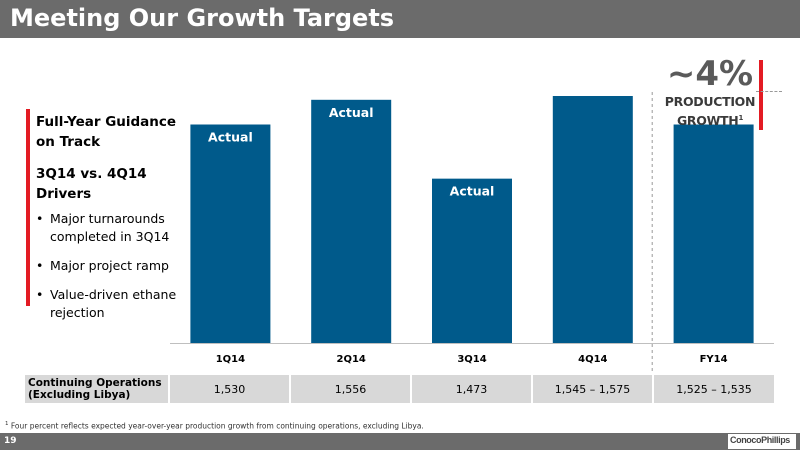 This screenshot has width=800, height=450. What do you see at coordinates (707, 121) in the screenshot?
I see `growth-label-line2: GROWTH` at bounding box center [707, 121].